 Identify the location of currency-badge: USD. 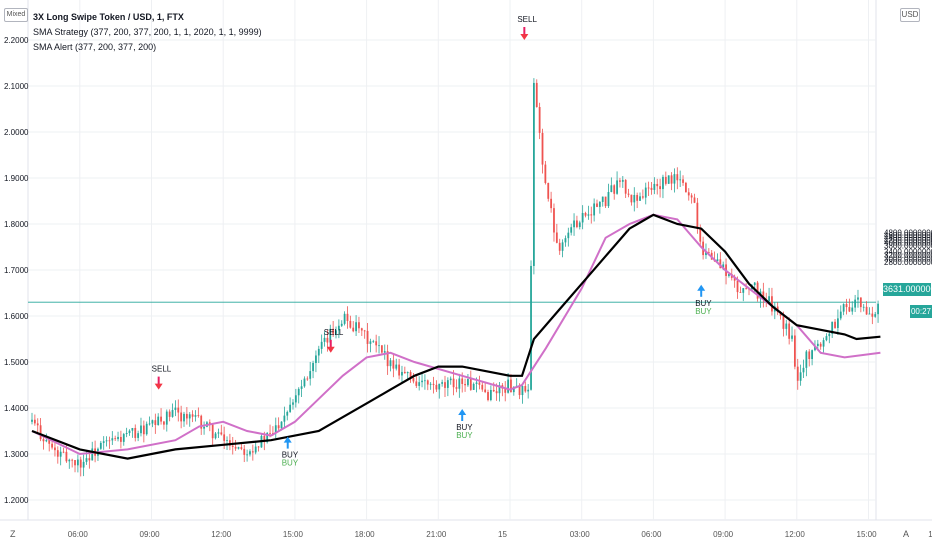
(910, 15).